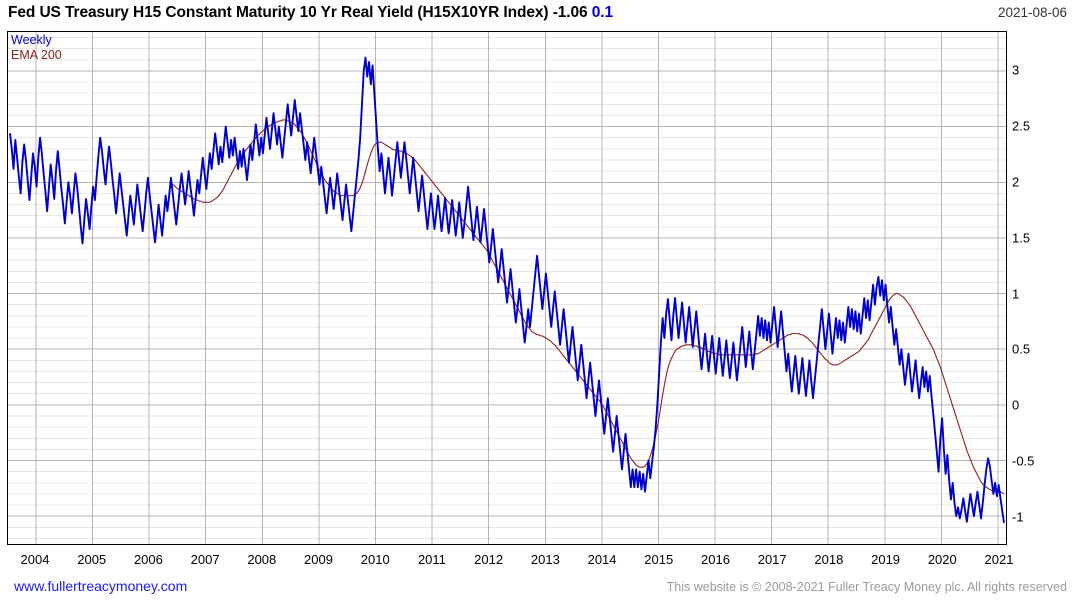 This screenshot has width=1075, height=600. What do you see at coordinates (545, 559) in the screenshot?
I see `x-axis-tick-label: 2013` at bounding box center [545, 559].